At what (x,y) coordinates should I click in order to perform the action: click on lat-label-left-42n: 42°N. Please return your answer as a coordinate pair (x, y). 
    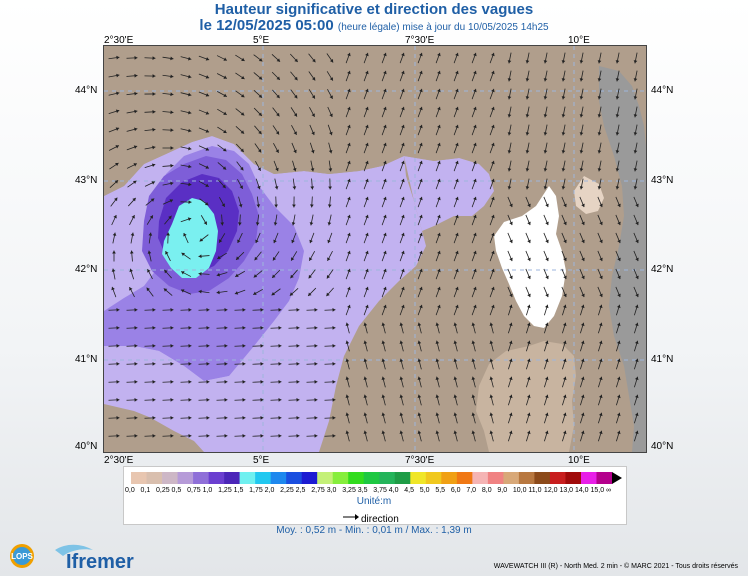
    Looking at the image, I should click on (86, 269).